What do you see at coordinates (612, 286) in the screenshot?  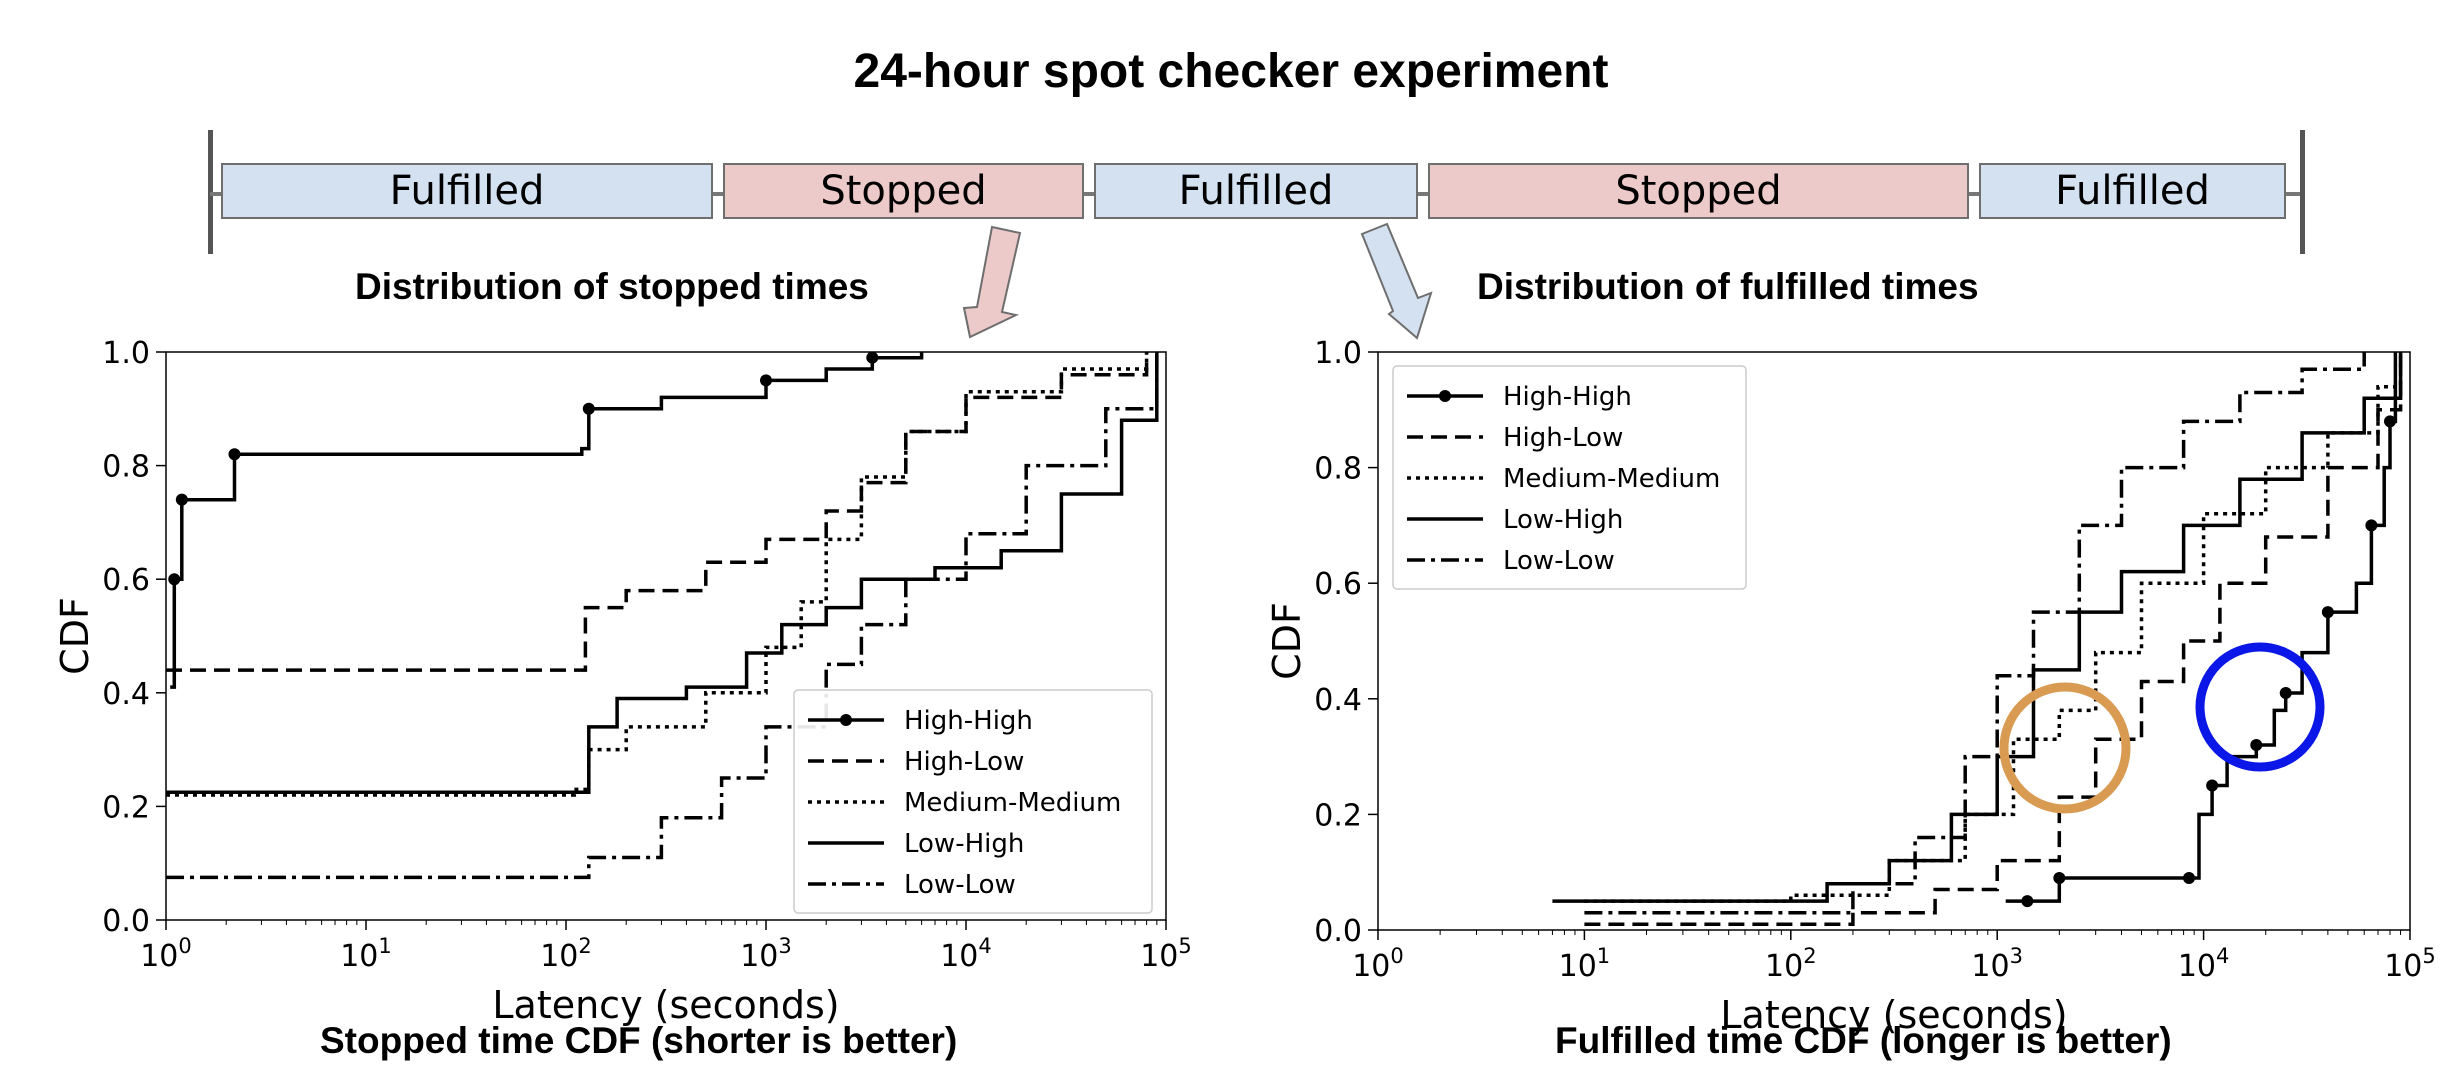 I see `left-panel-heading: Distribution of stopped times` at bounding box center [612, 286].